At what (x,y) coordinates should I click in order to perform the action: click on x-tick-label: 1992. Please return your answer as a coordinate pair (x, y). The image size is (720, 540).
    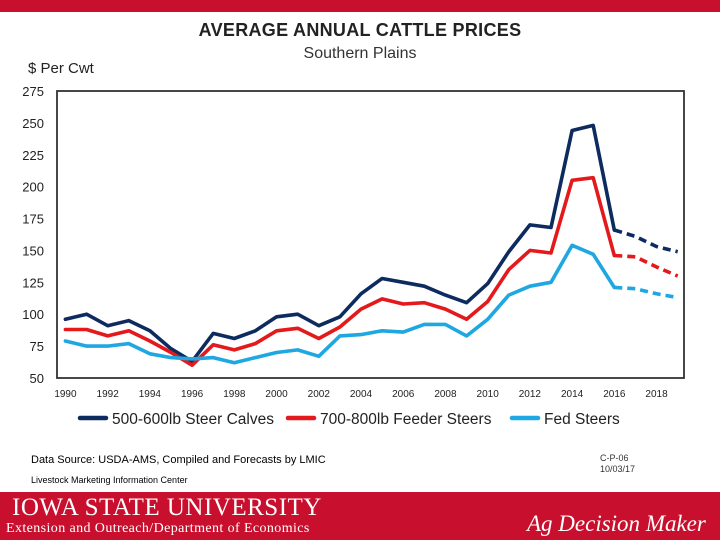
    Looking at the image, I should click on (108, 394).